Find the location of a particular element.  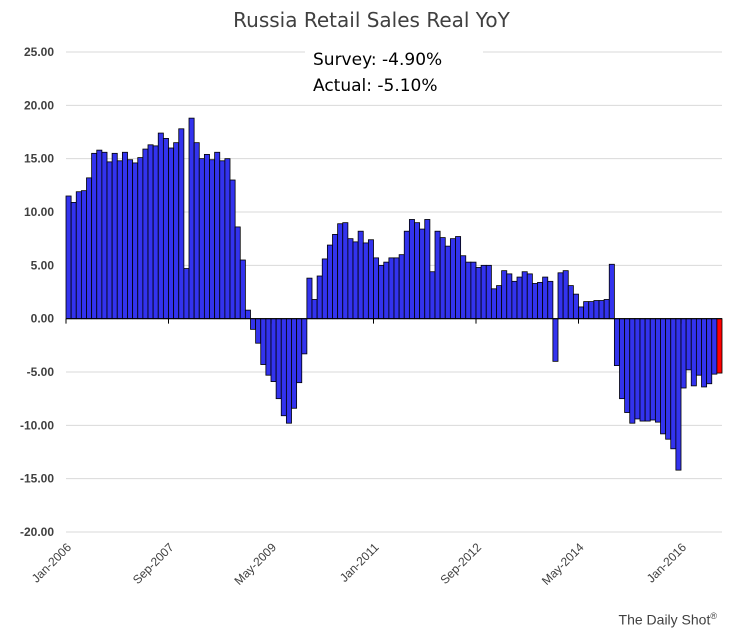

y-tick-label: 5.00 is located at coordinates (43, 265).